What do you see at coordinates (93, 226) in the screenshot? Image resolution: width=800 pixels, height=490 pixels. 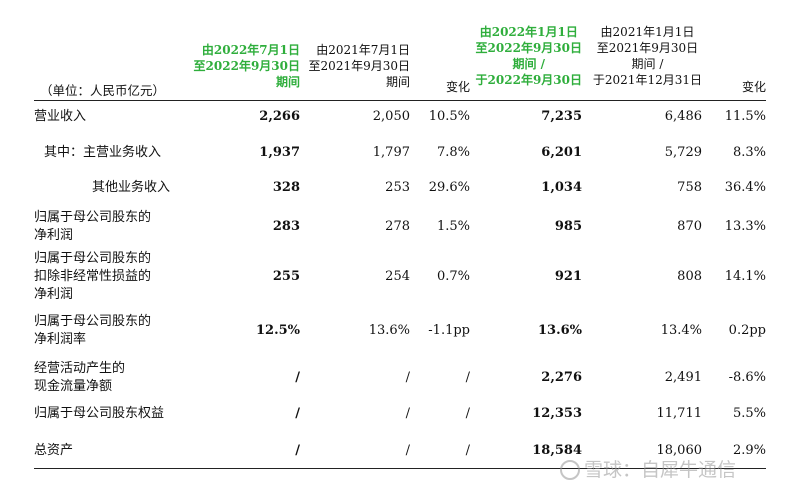 I see `row-label: 归属于母公司股东的 净利润` at bounding box center [93, 226].